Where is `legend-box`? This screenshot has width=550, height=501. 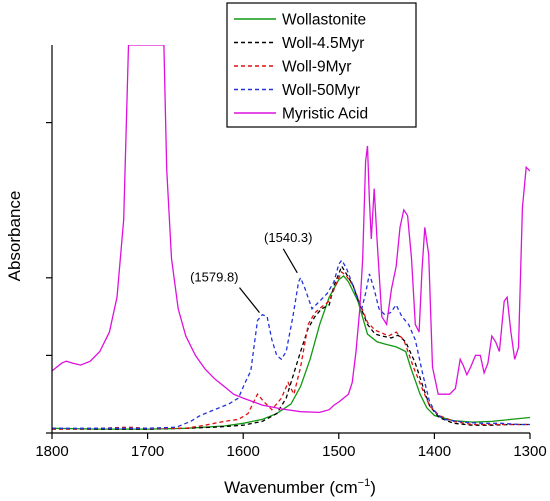
legend-box is located at coordinates (321, 65).